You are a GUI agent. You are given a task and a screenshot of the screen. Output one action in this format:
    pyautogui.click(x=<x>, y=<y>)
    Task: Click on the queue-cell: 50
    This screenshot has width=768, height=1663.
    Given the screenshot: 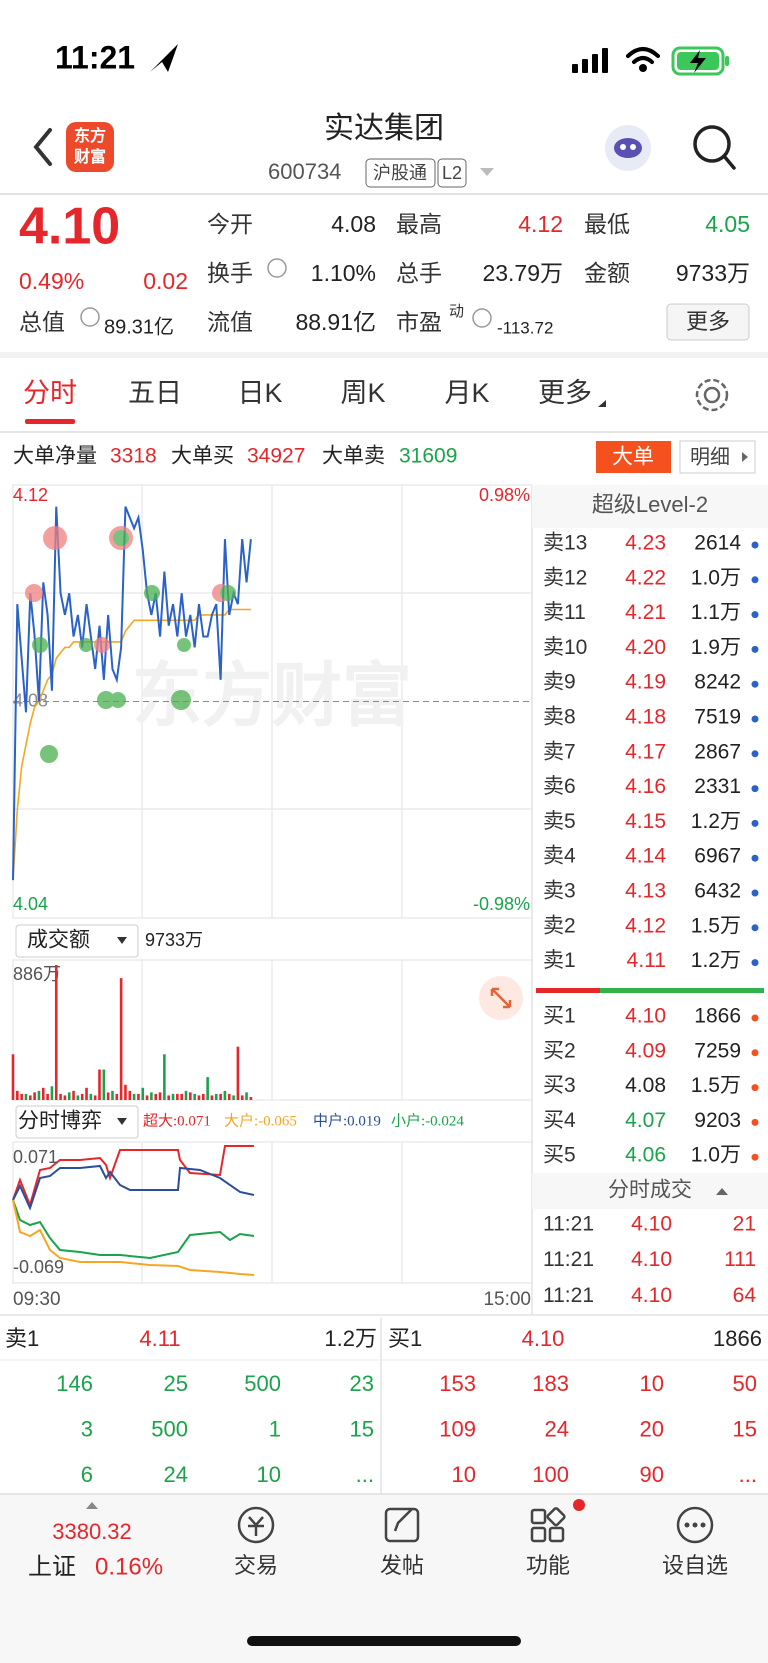 What is the action you would take?
    pyautogui.click(x=745, y=1383)
    